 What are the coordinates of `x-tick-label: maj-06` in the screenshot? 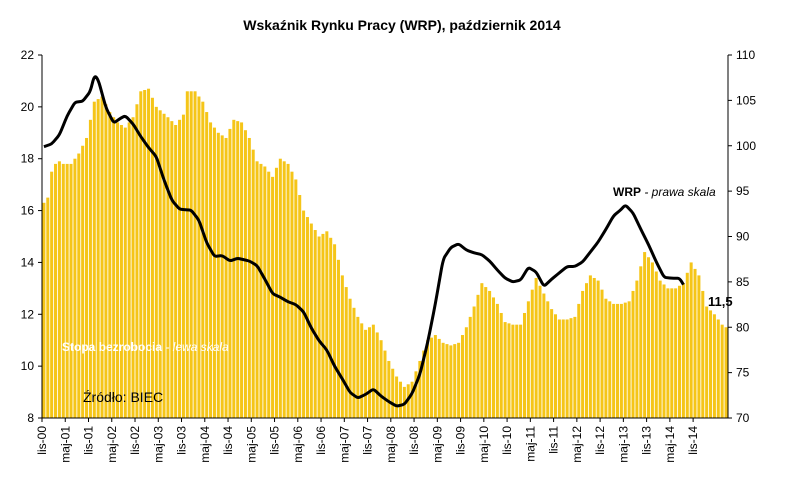 It's located at (298, 444).